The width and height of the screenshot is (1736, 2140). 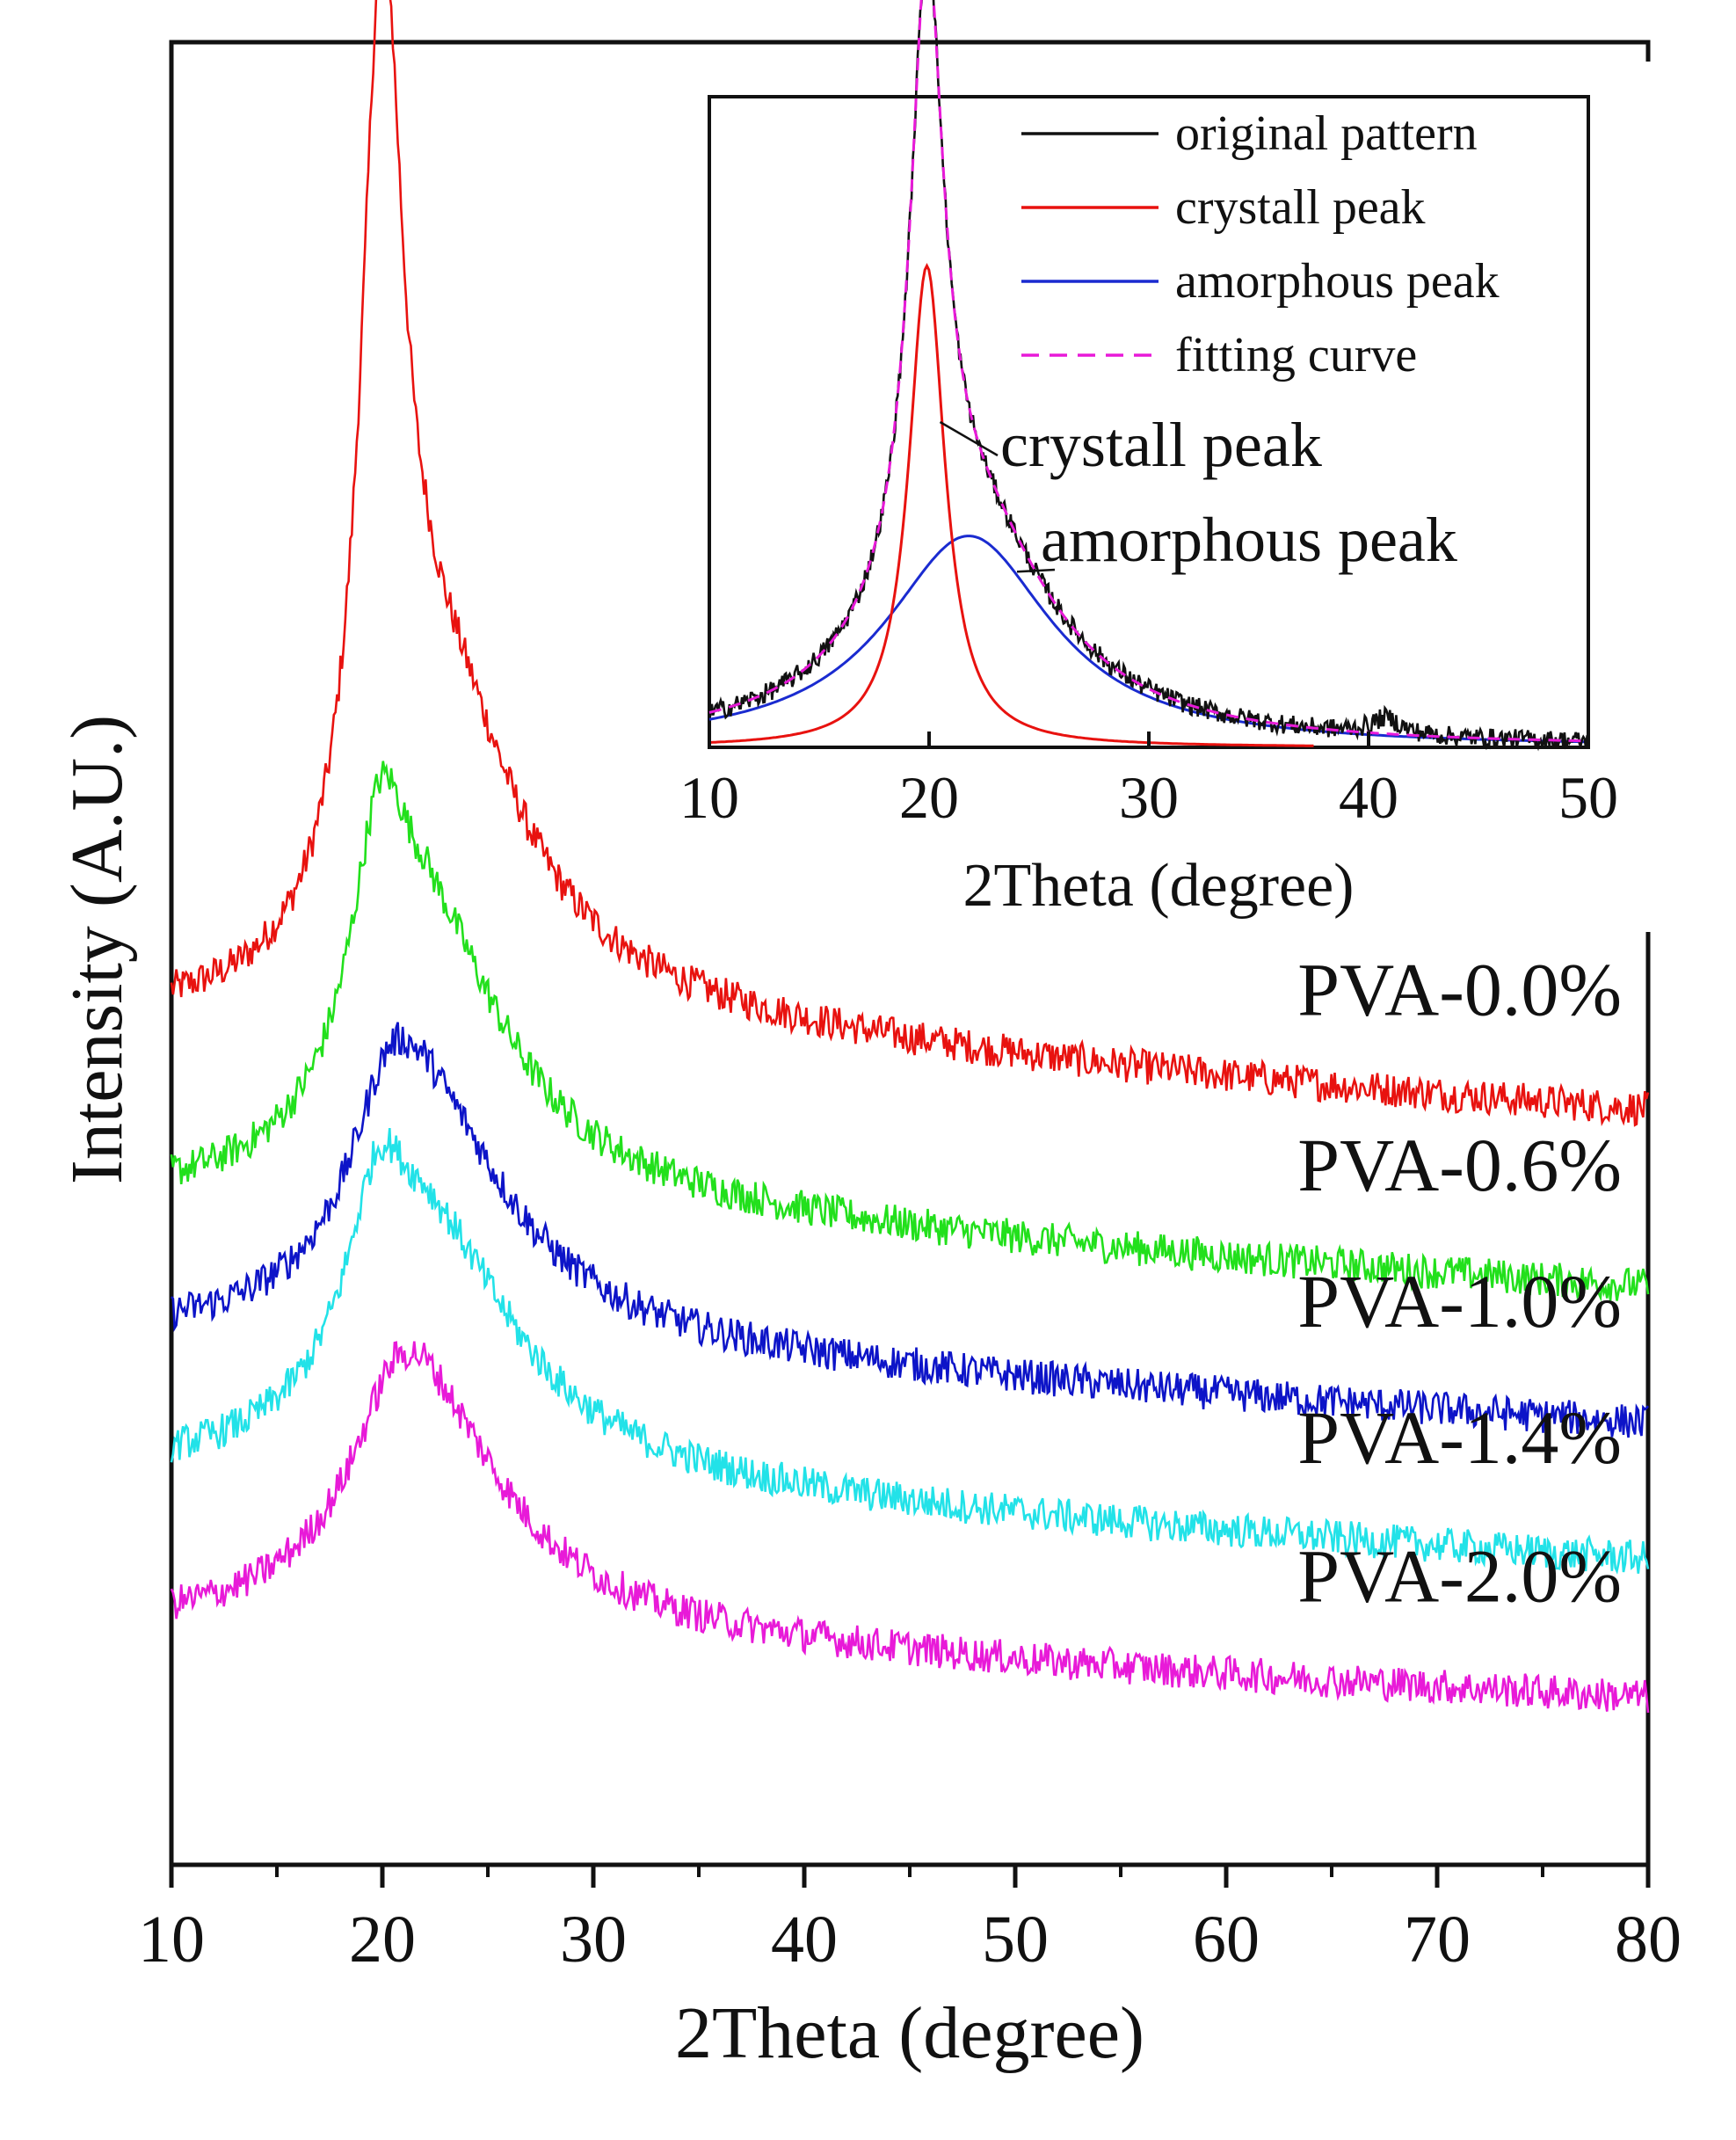 What do you see at coordinates (1016, 1940) in the screenshot?
I see `x-tick-label-50: 50` at bounding box center [1016, 1940].